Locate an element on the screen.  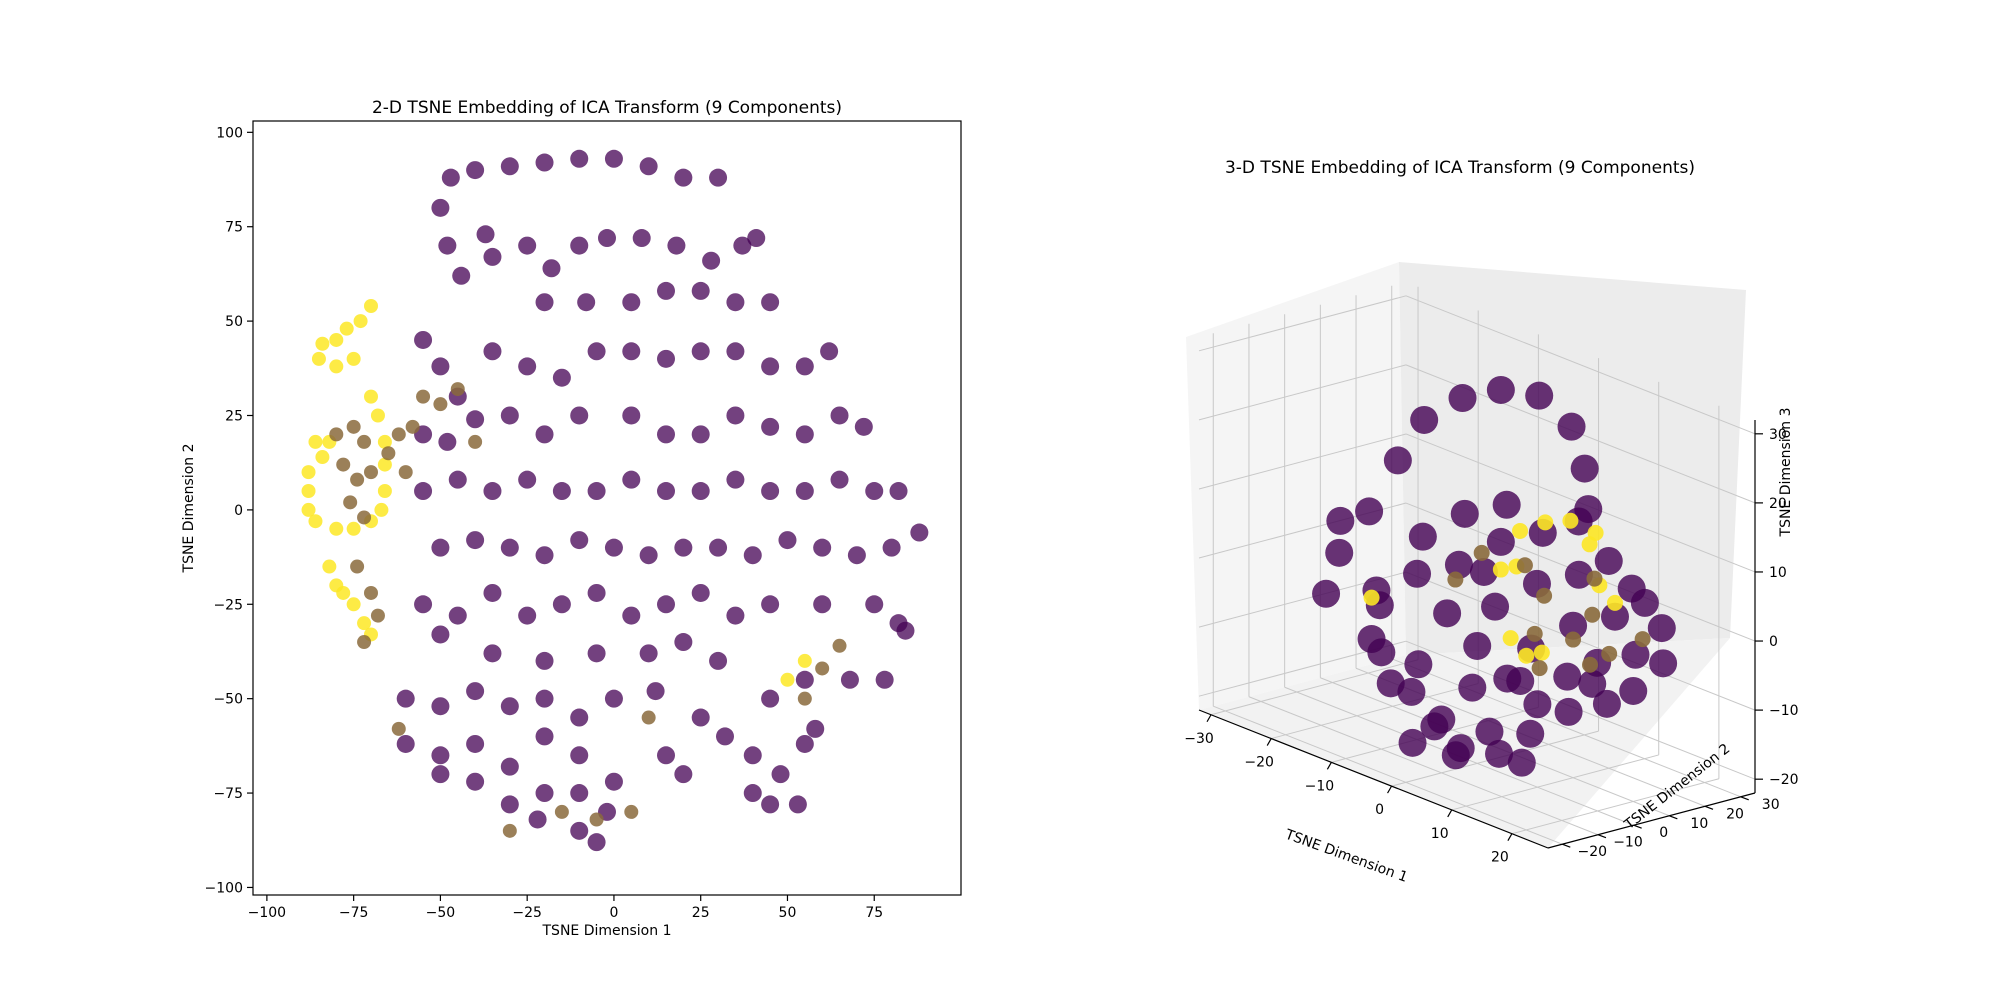
chart-3d-z-axis-label: TSNE Dimension 3 is located at coordinates (1786, 473).